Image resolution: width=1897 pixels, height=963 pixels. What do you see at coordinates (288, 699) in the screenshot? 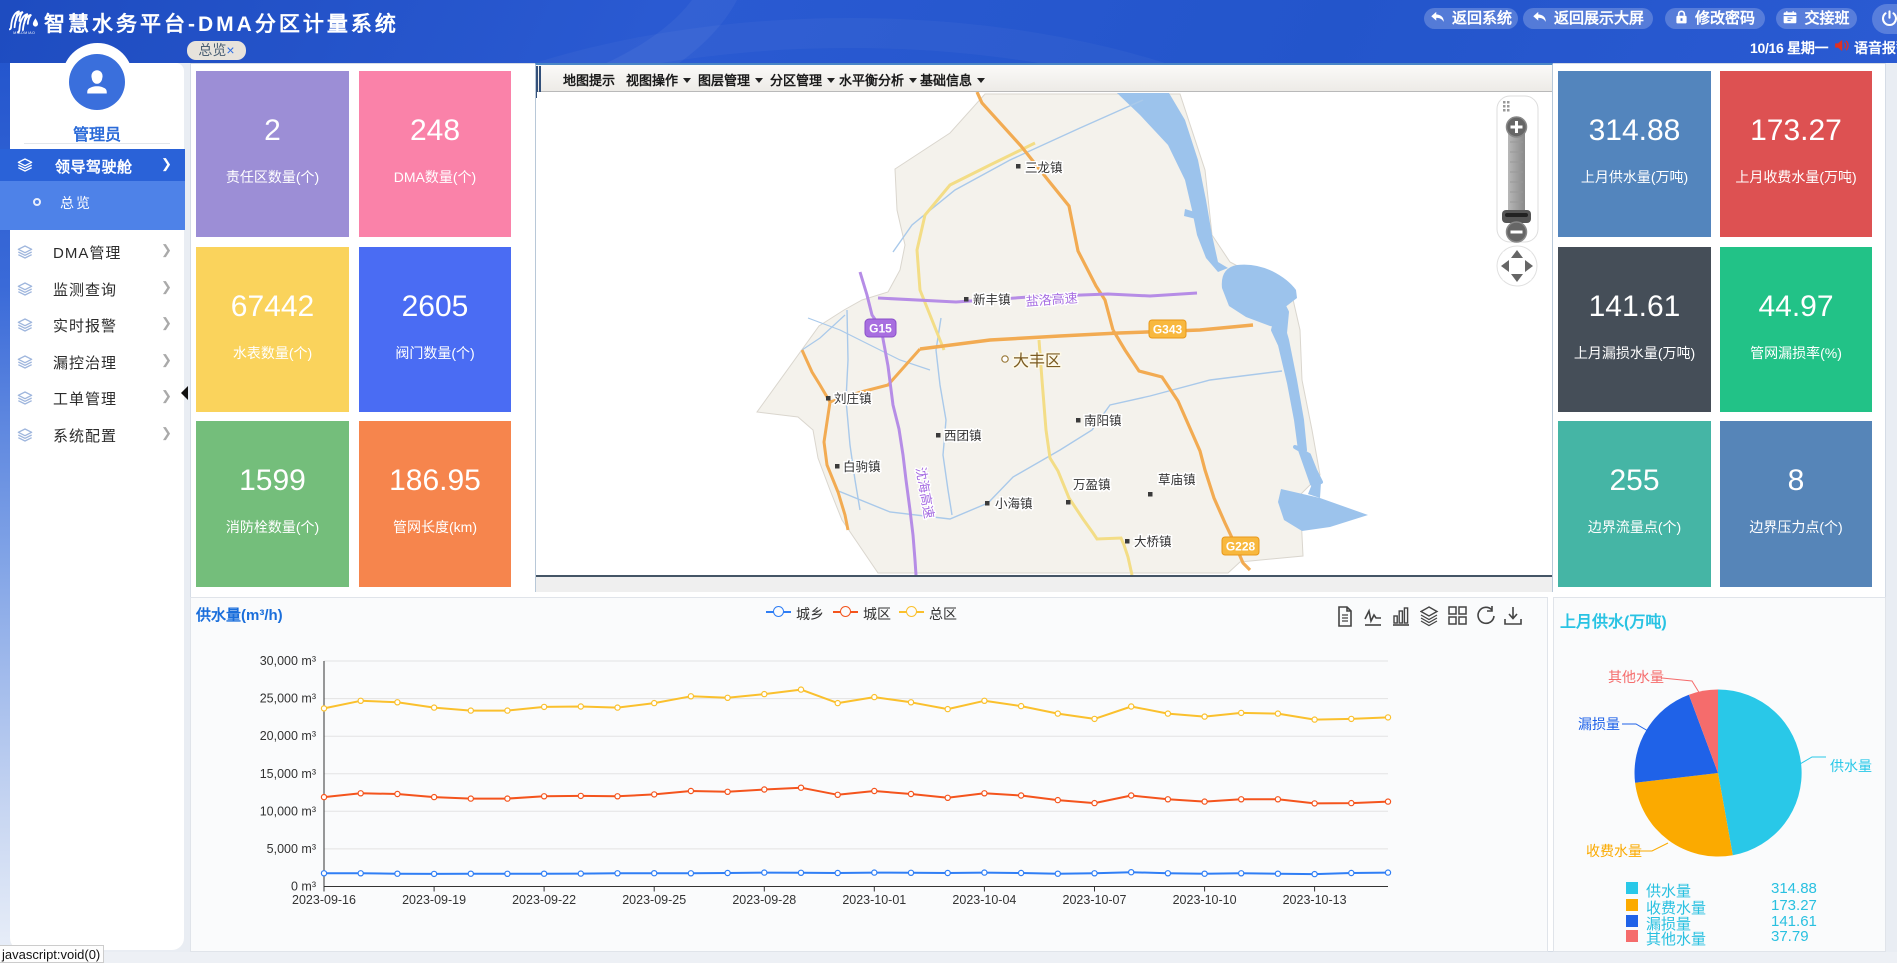
I see `svg-text: 25,000 m³` at bounding box center [288, 699].